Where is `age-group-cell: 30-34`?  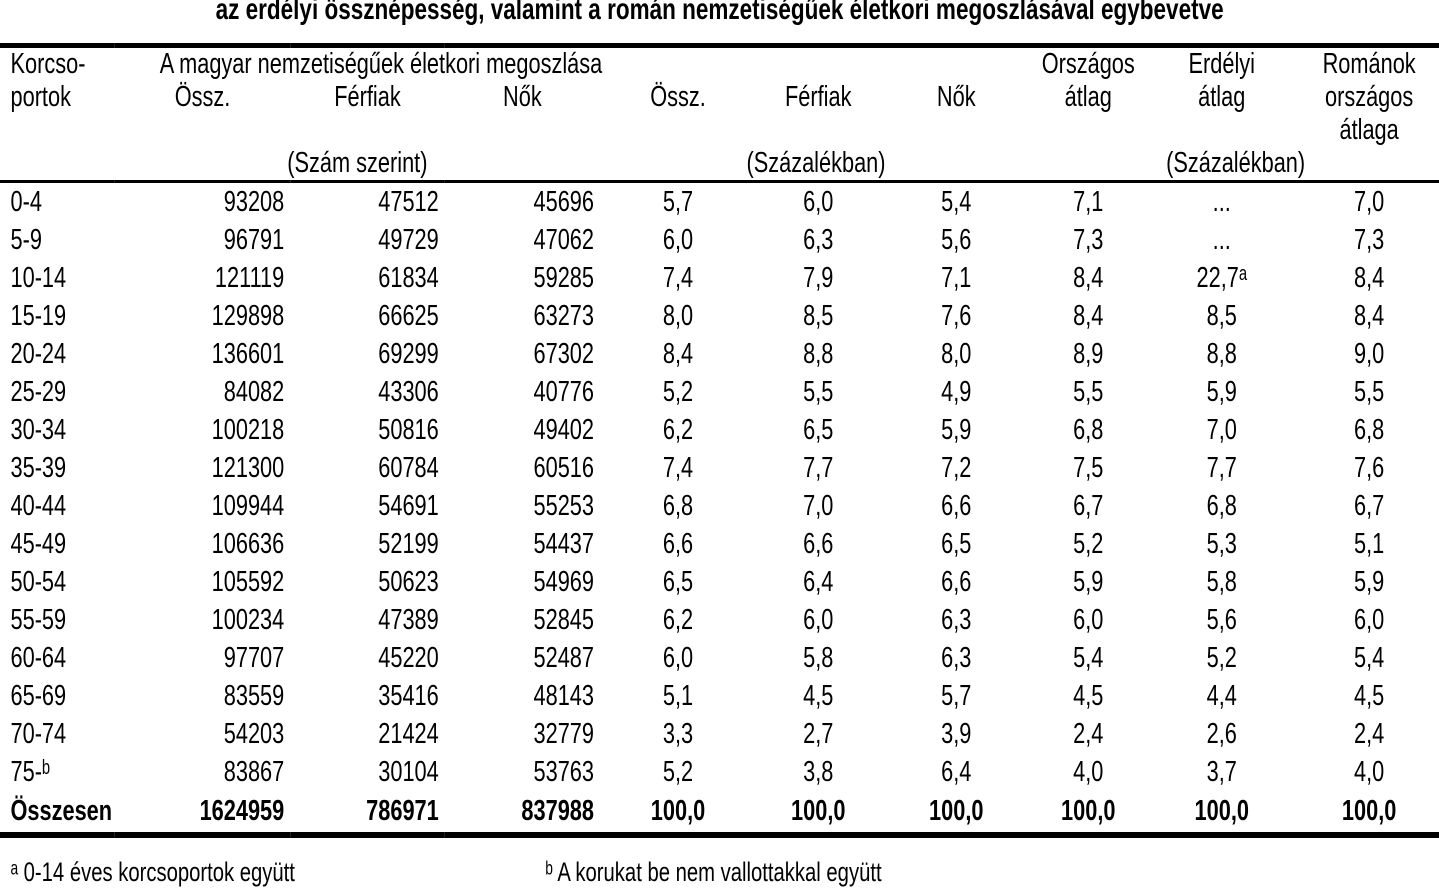
age-group-cell: 30-34 is located at coordinates (38, 429).